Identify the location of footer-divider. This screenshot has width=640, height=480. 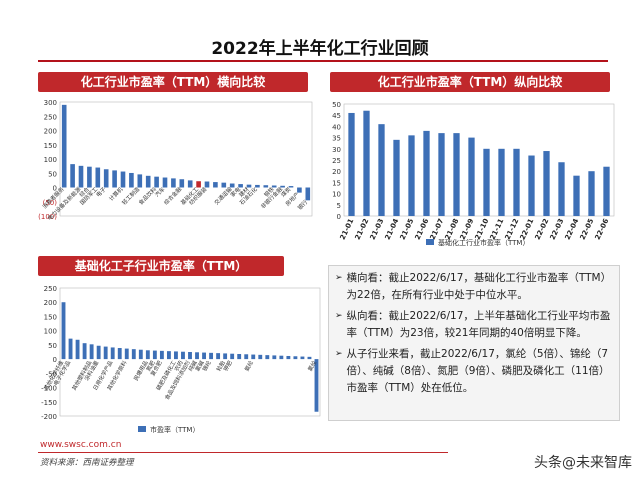
(243, 452).